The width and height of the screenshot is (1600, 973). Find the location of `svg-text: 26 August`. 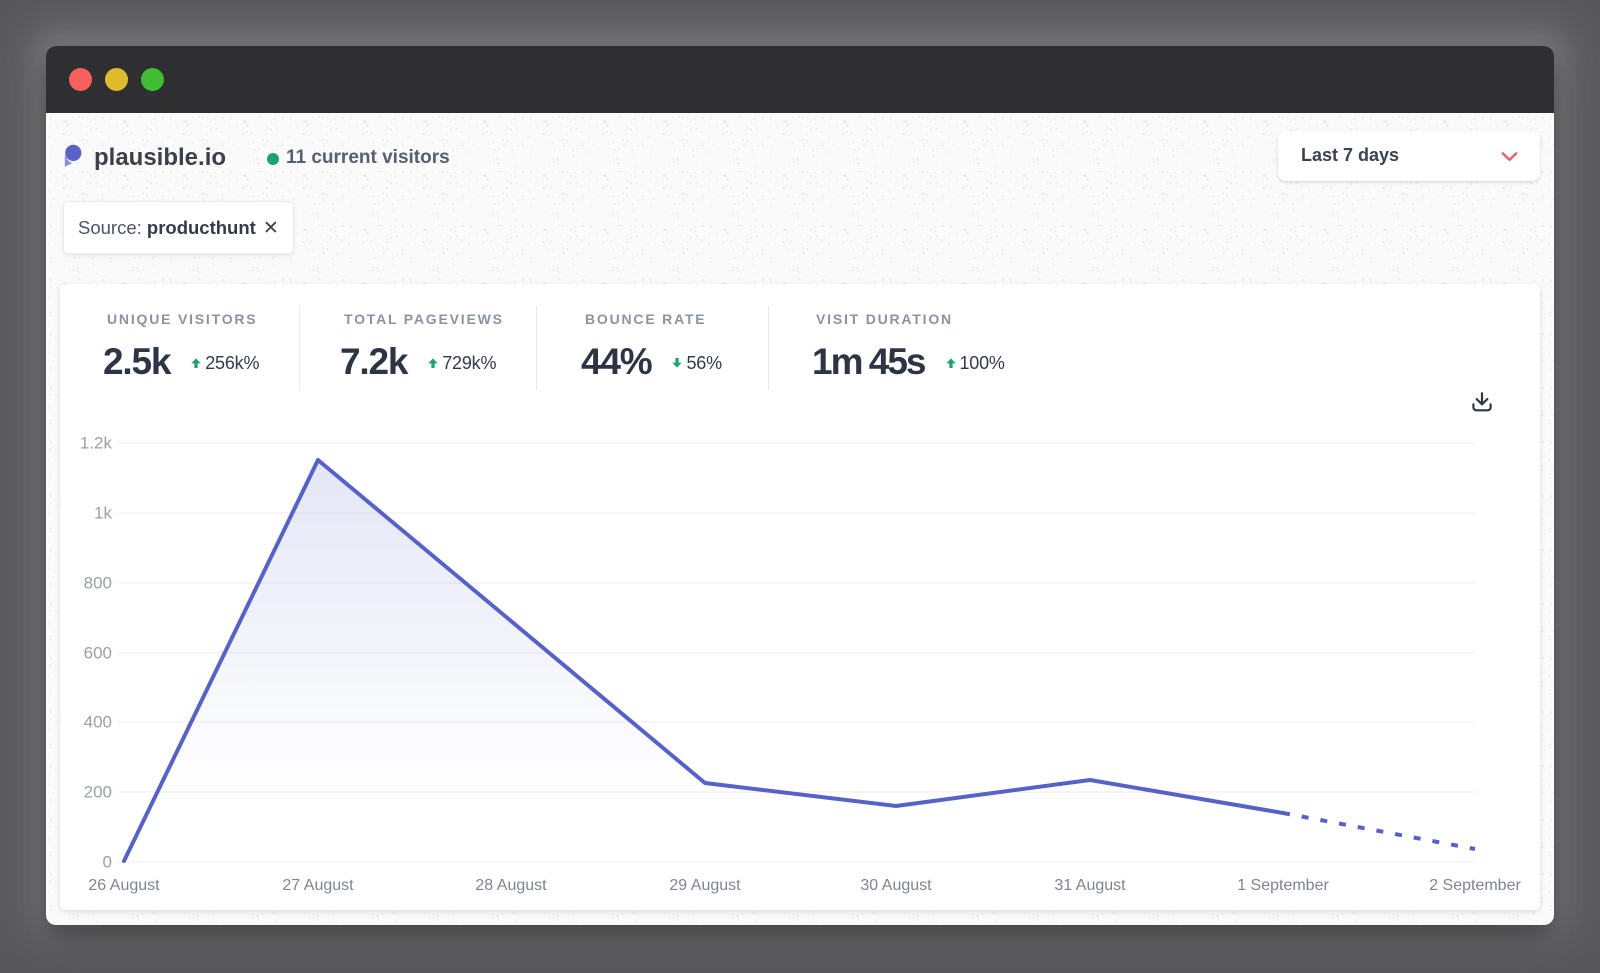

svg-text: 26 August is located at coordinates (124, 885).